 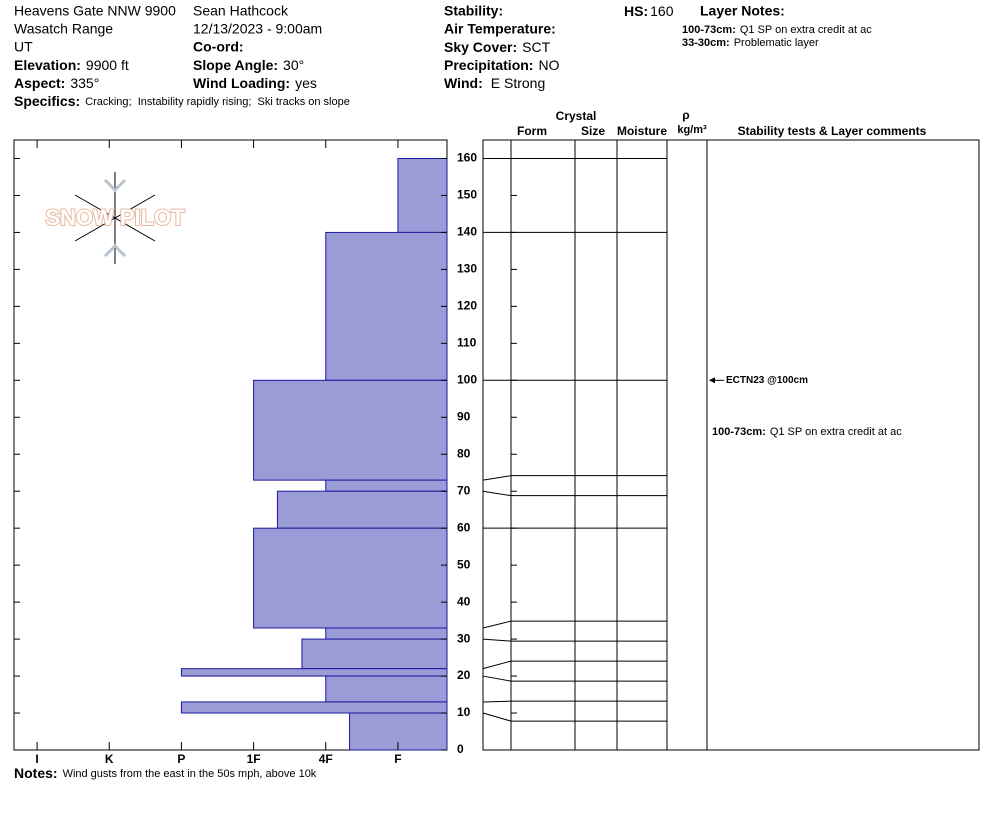 I want to click on logo-text: SNOW PILOT, so click(x=115, y=217).